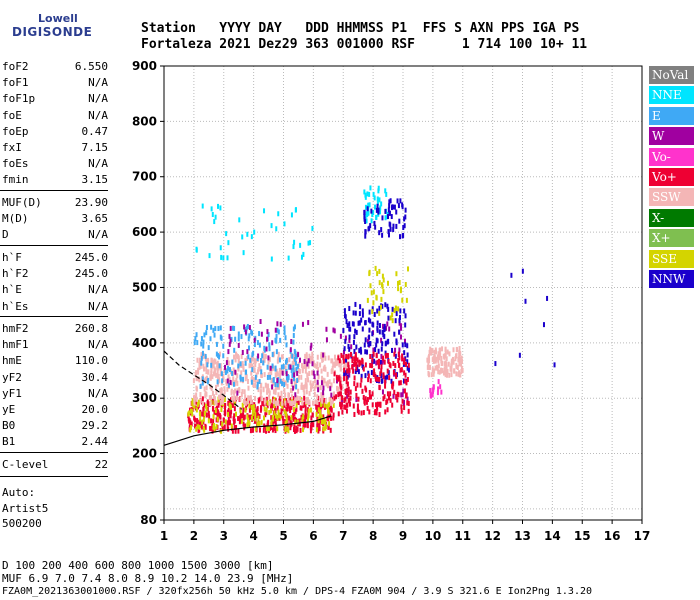 This screenshot has height=600, width=700. What do you see at coordinates (55, 68) in the screenshot?
I see `param-fof2: foF2 6.550` at bounding box center [55, 68].